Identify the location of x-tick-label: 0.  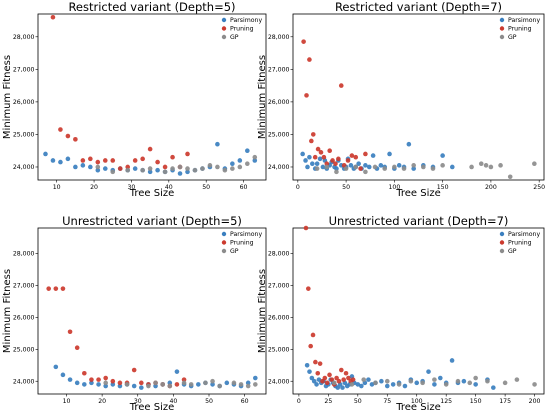
(298, 187).